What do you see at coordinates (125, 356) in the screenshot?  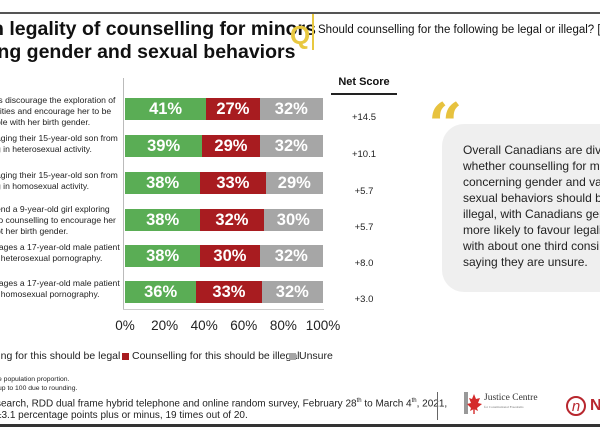 I see `legend-swatch-illegal` at bounding box center [125, 356].